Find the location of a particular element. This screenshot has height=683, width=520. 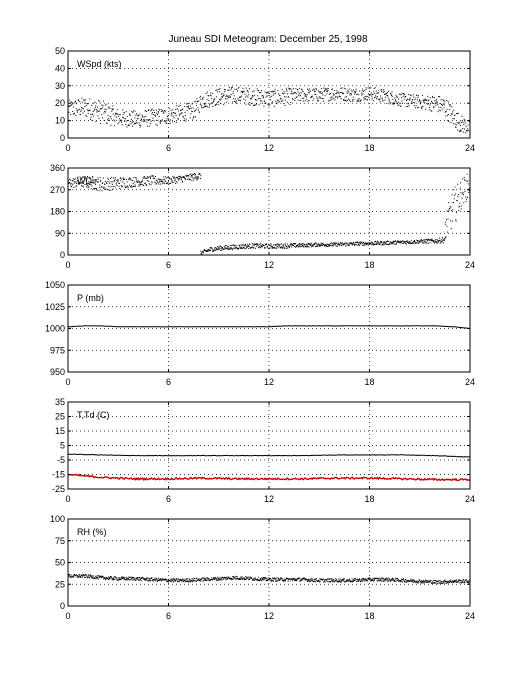

x-tick-label: 12 is located at coordinates (269, 382).